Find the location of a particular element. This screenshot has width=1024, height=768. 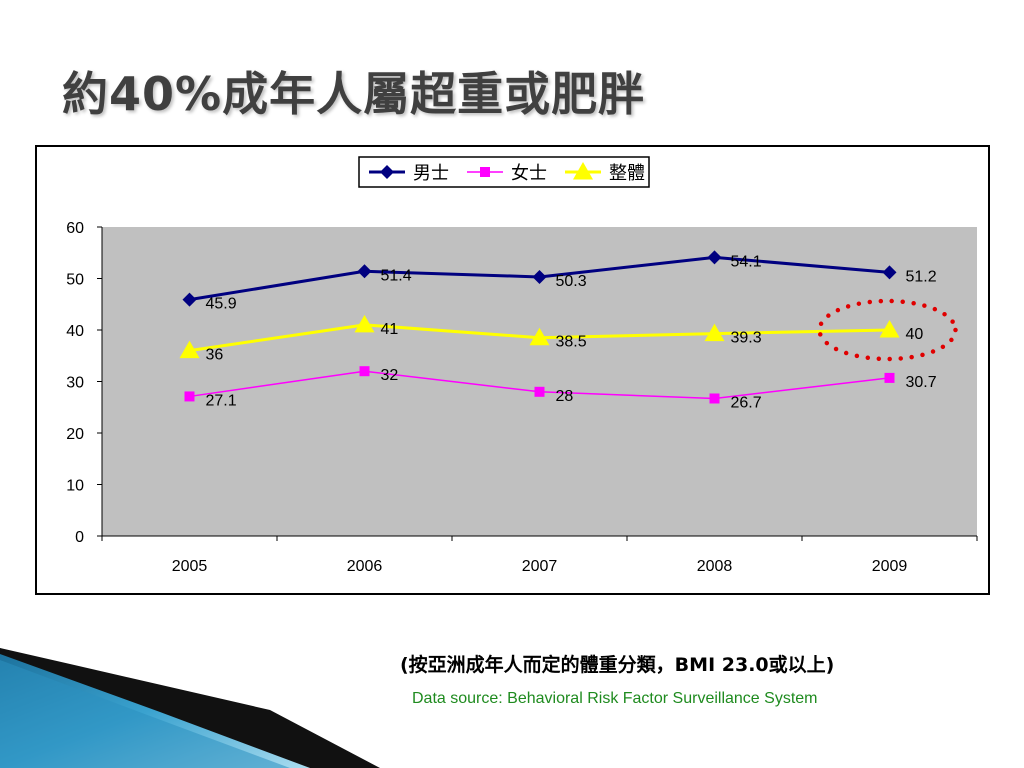

series-3: 36 41 38.5 39.3 40 is located at coordinates (551, 339).